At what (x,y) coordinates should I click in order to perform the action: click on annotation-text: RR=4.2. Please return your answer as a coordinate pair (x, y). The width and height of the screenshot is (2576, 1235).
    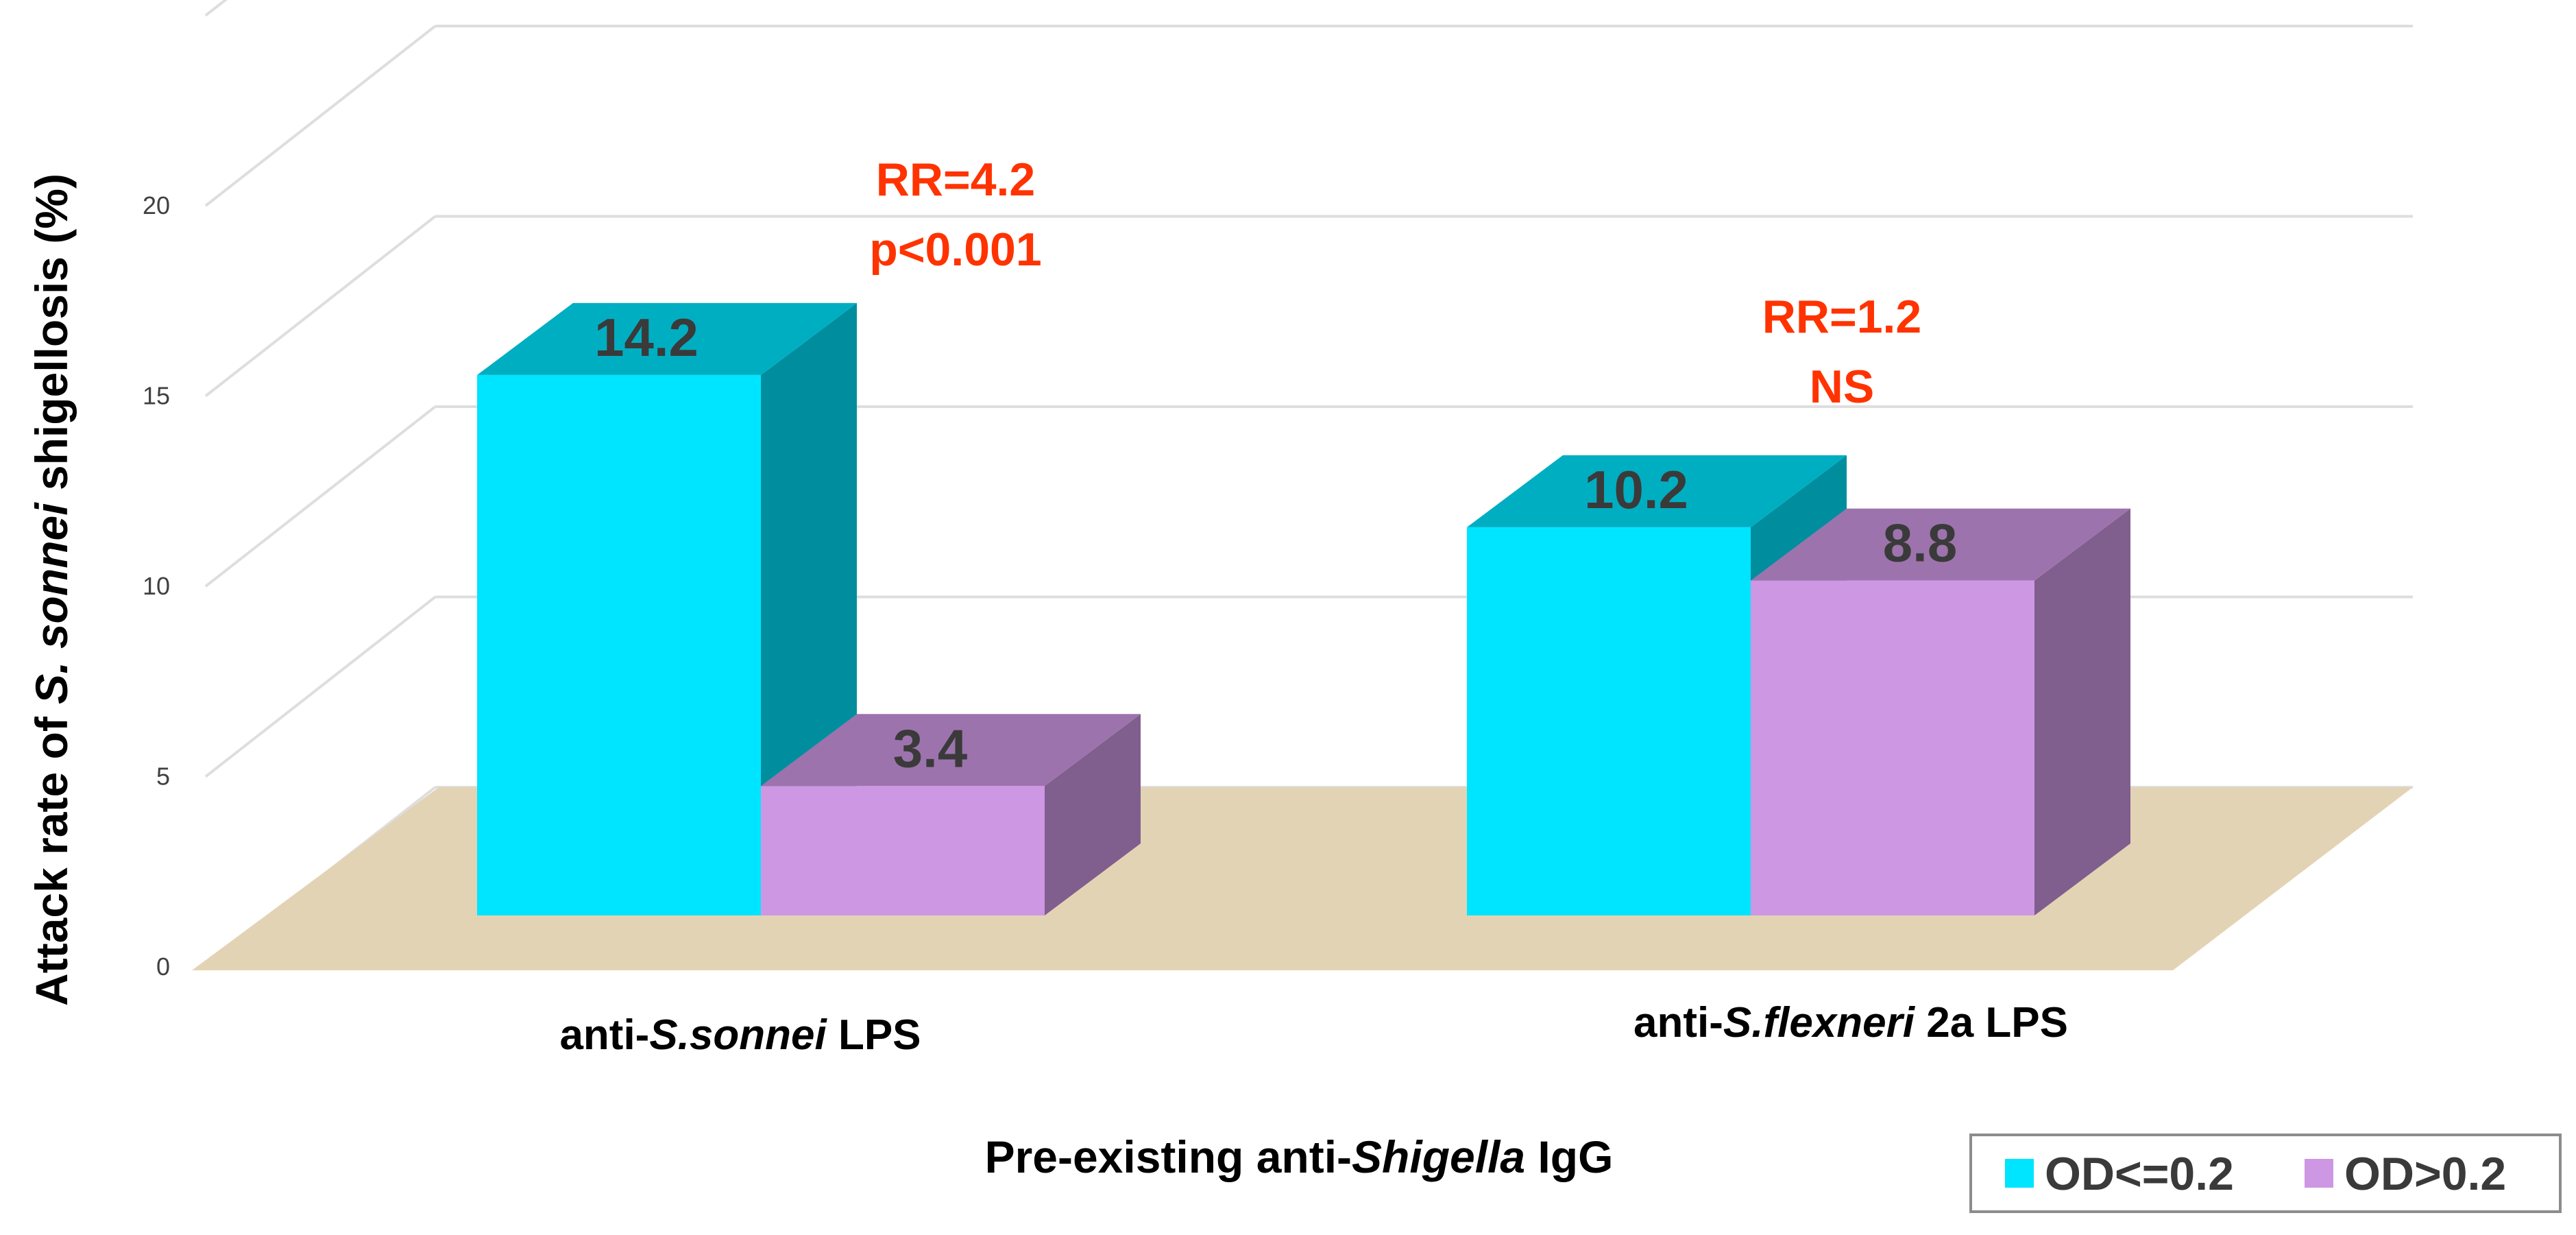
    Looking at the image, I should click on (955, 180).